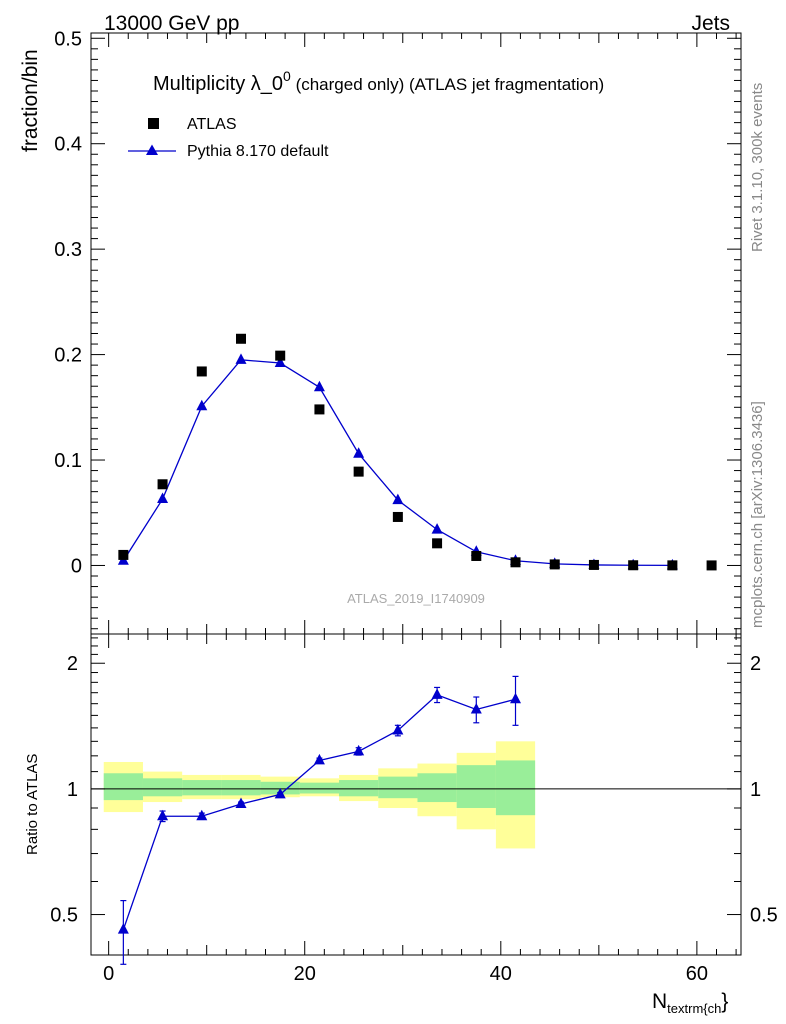  What do you see at coordinates (153, 123) in the screenshot?
I see `legend-atlas-marker` at bounding box center [153, 123].